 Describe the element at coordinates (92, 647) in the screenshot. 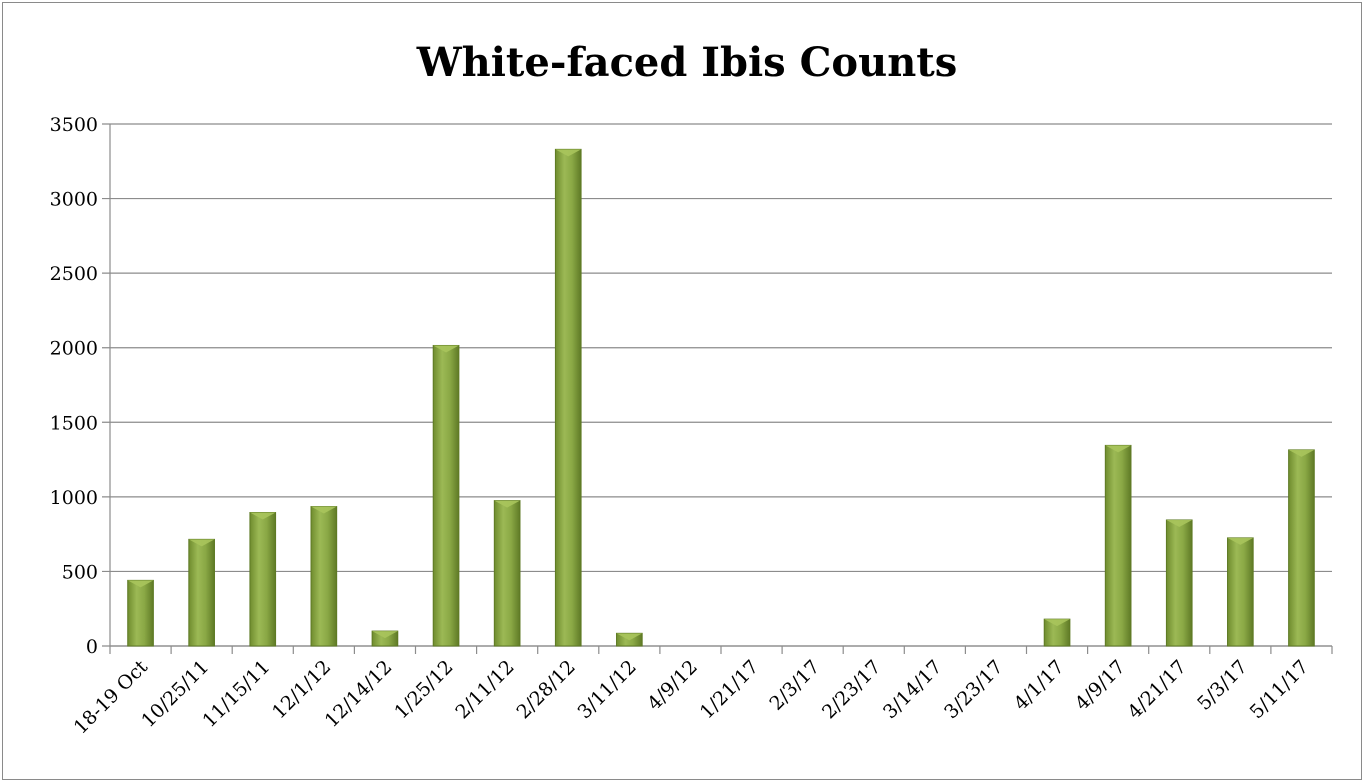

I see `y-tick-label: 0` at that location.